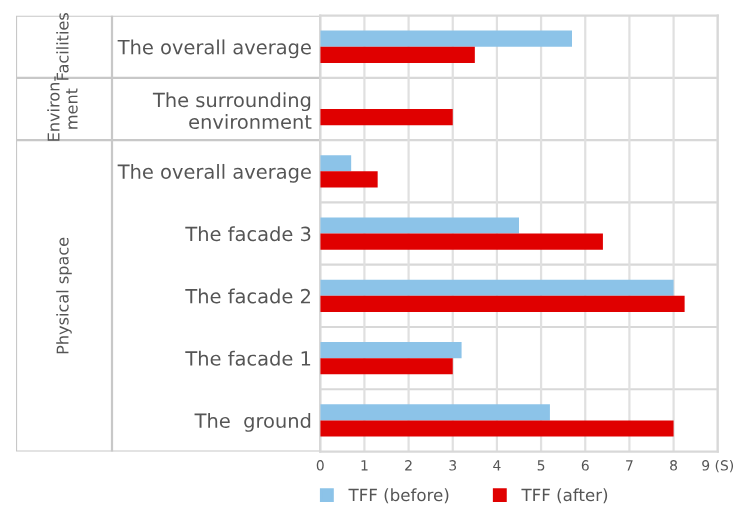 This screenshot has width=750, height=522. Describe the element at coordinates (247, 296) in the screenshot. I see `y-tick-label: The facade 2` at that location.